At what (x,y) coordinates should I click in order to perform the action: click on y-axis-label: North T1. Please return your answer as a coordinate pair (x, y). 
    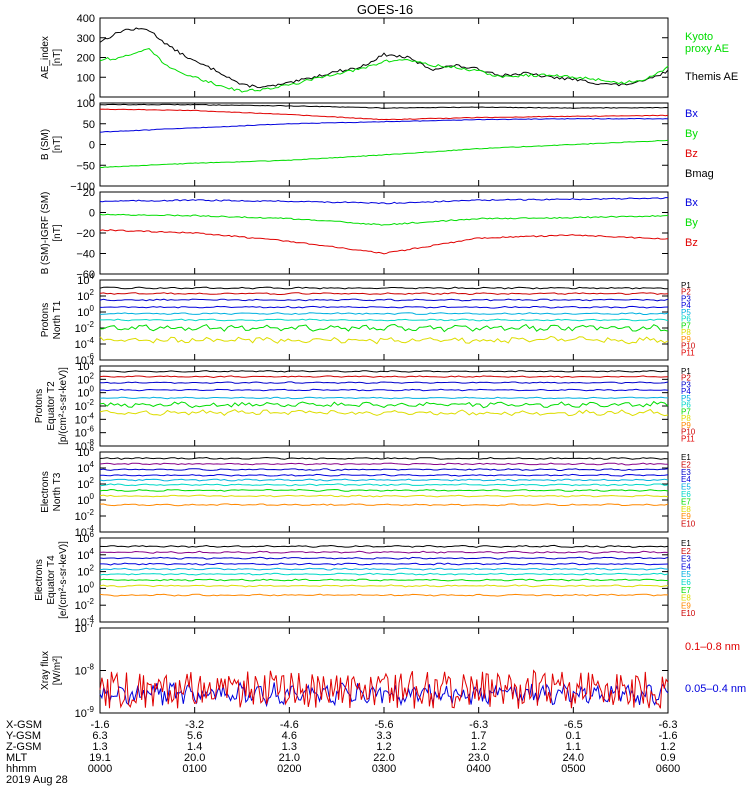
    Looking at the image, I should click on (57, 319).